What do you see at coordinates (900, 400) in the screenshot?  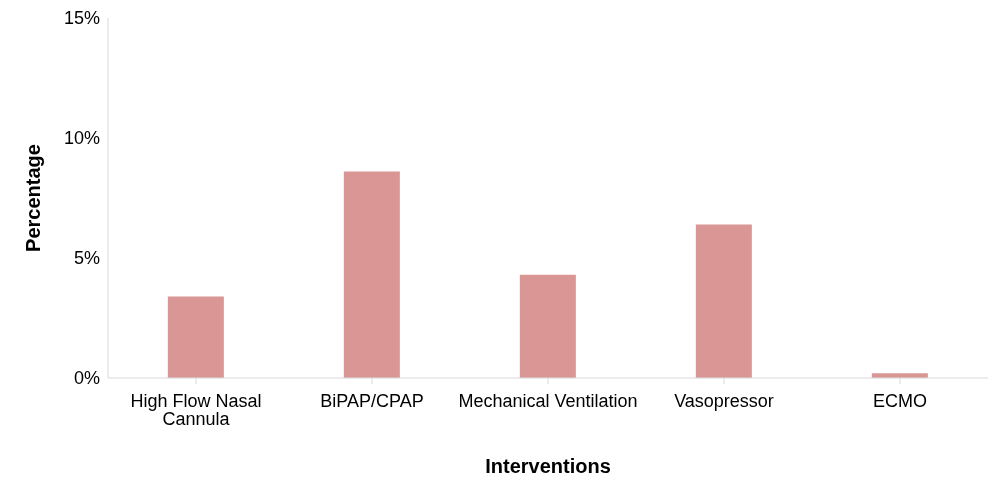 I see `x-tick-label: ECMO` at bounding box center [900, 400].